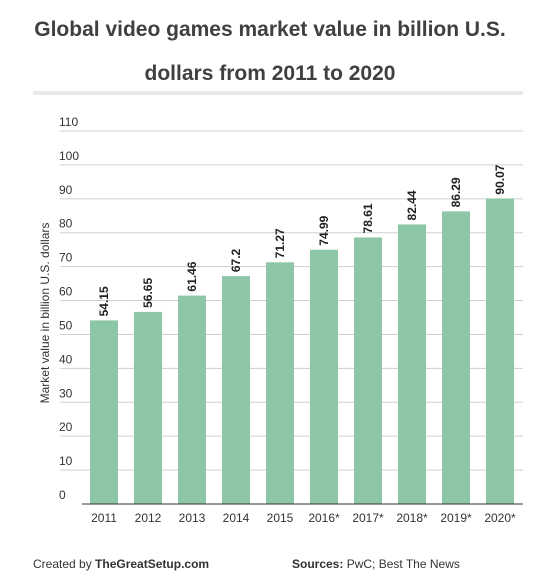 Image resolution: width=540 pixels, height=585 pixels. What do you see at coordinates (280, 243) in the screenshot?
I see `data-label: 71.27` at bounding box center [280, 243].